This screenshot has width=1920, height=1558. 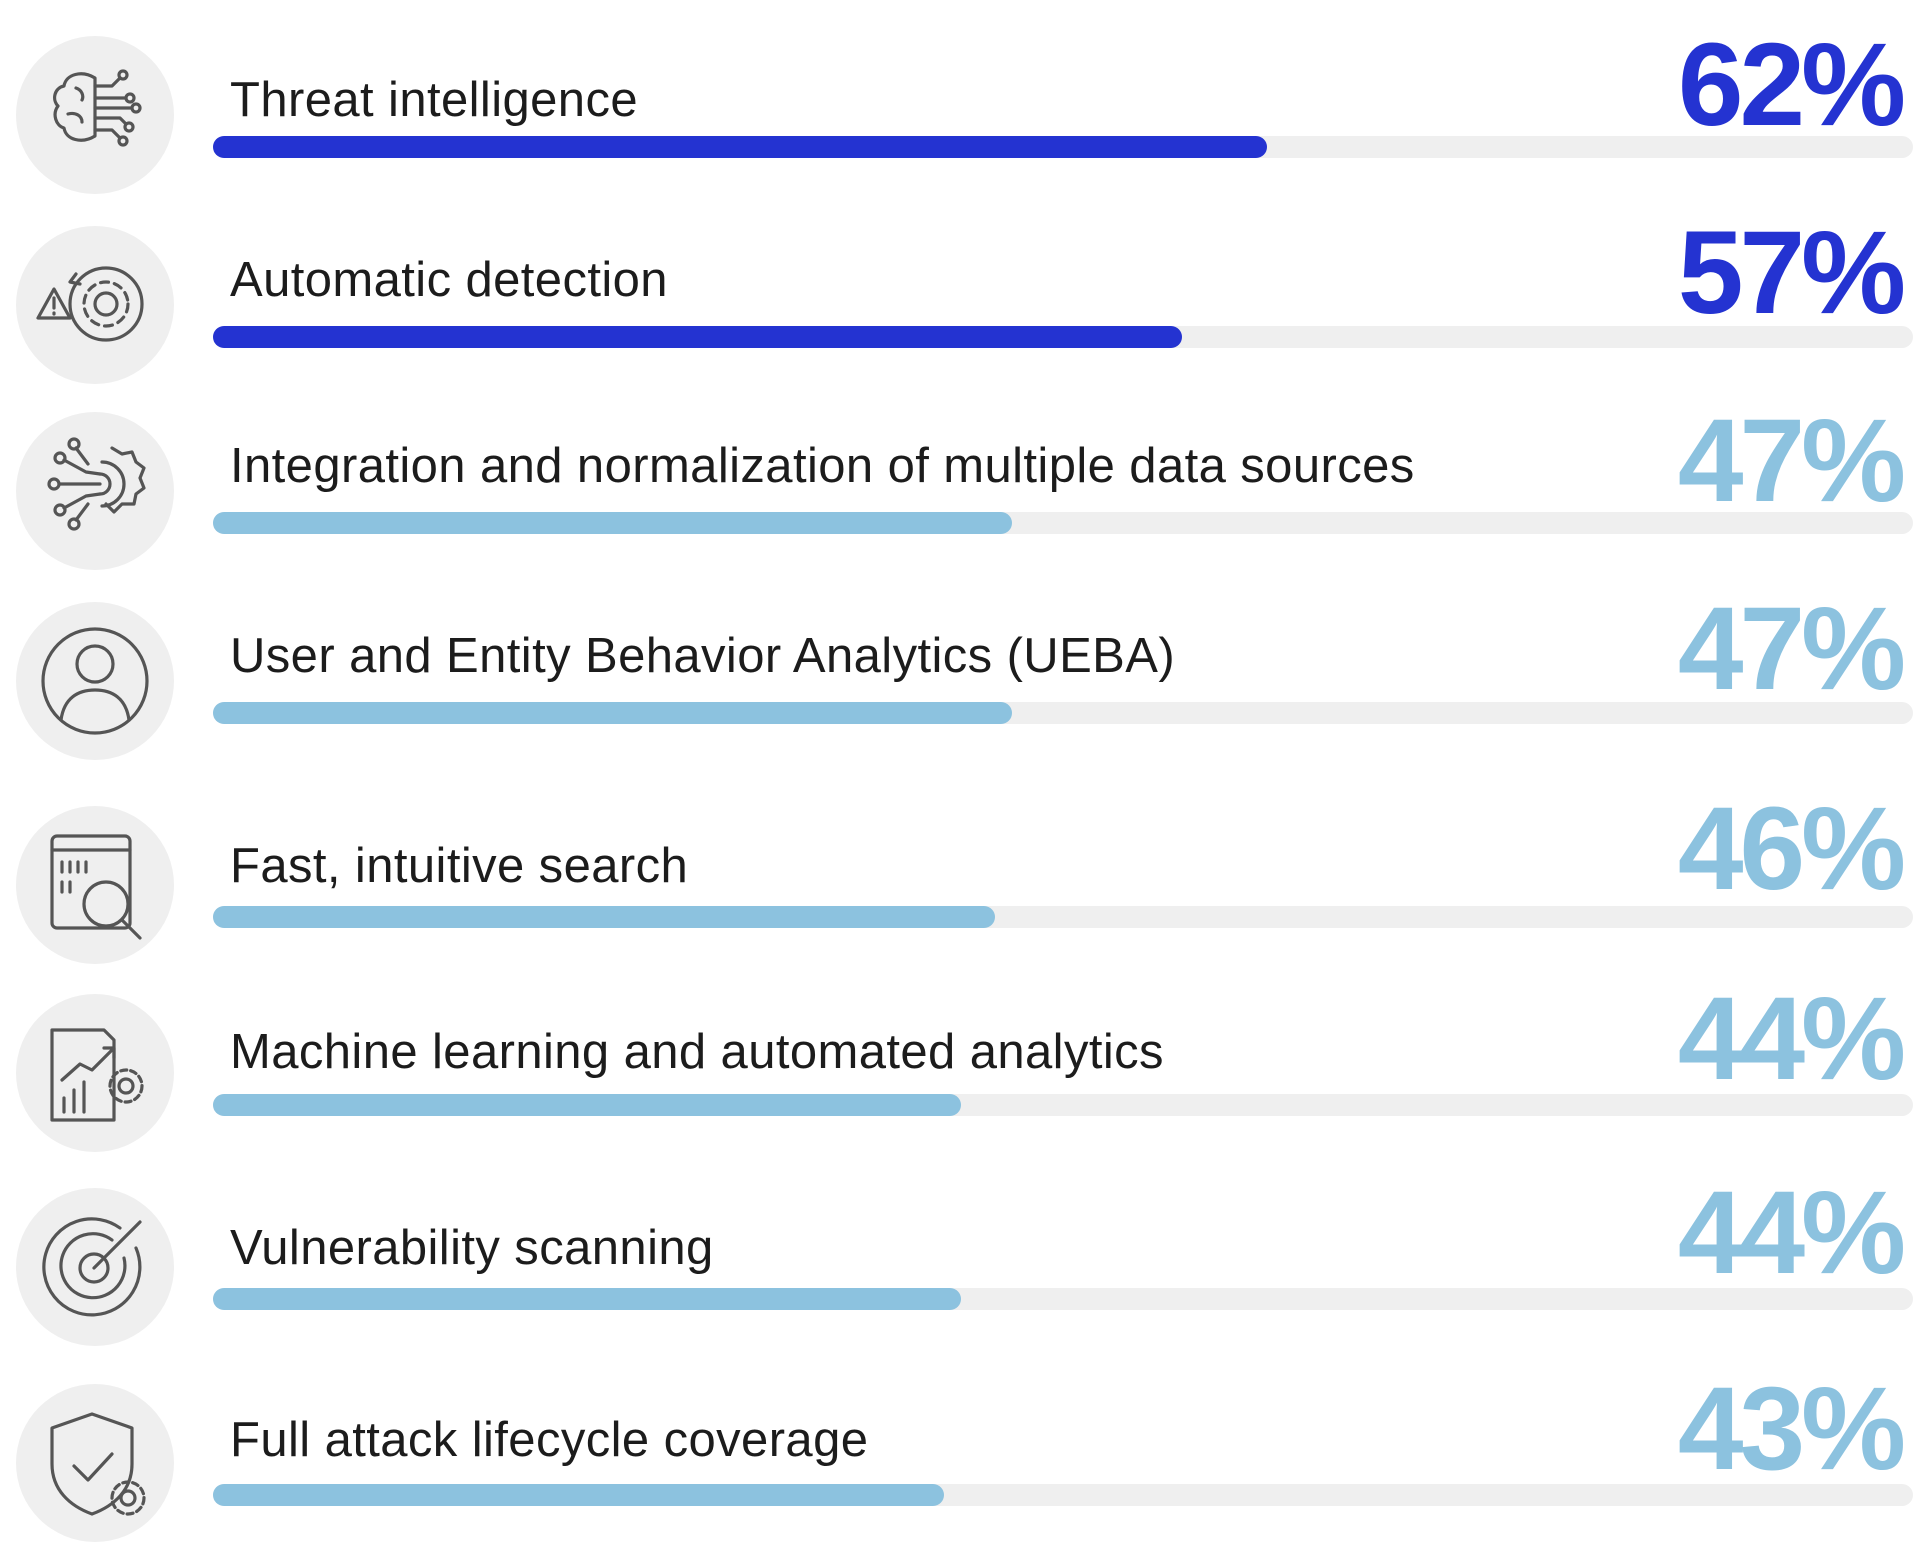 I want to click on category-label: Fast, intuitive search, so click(x=459, y=866).